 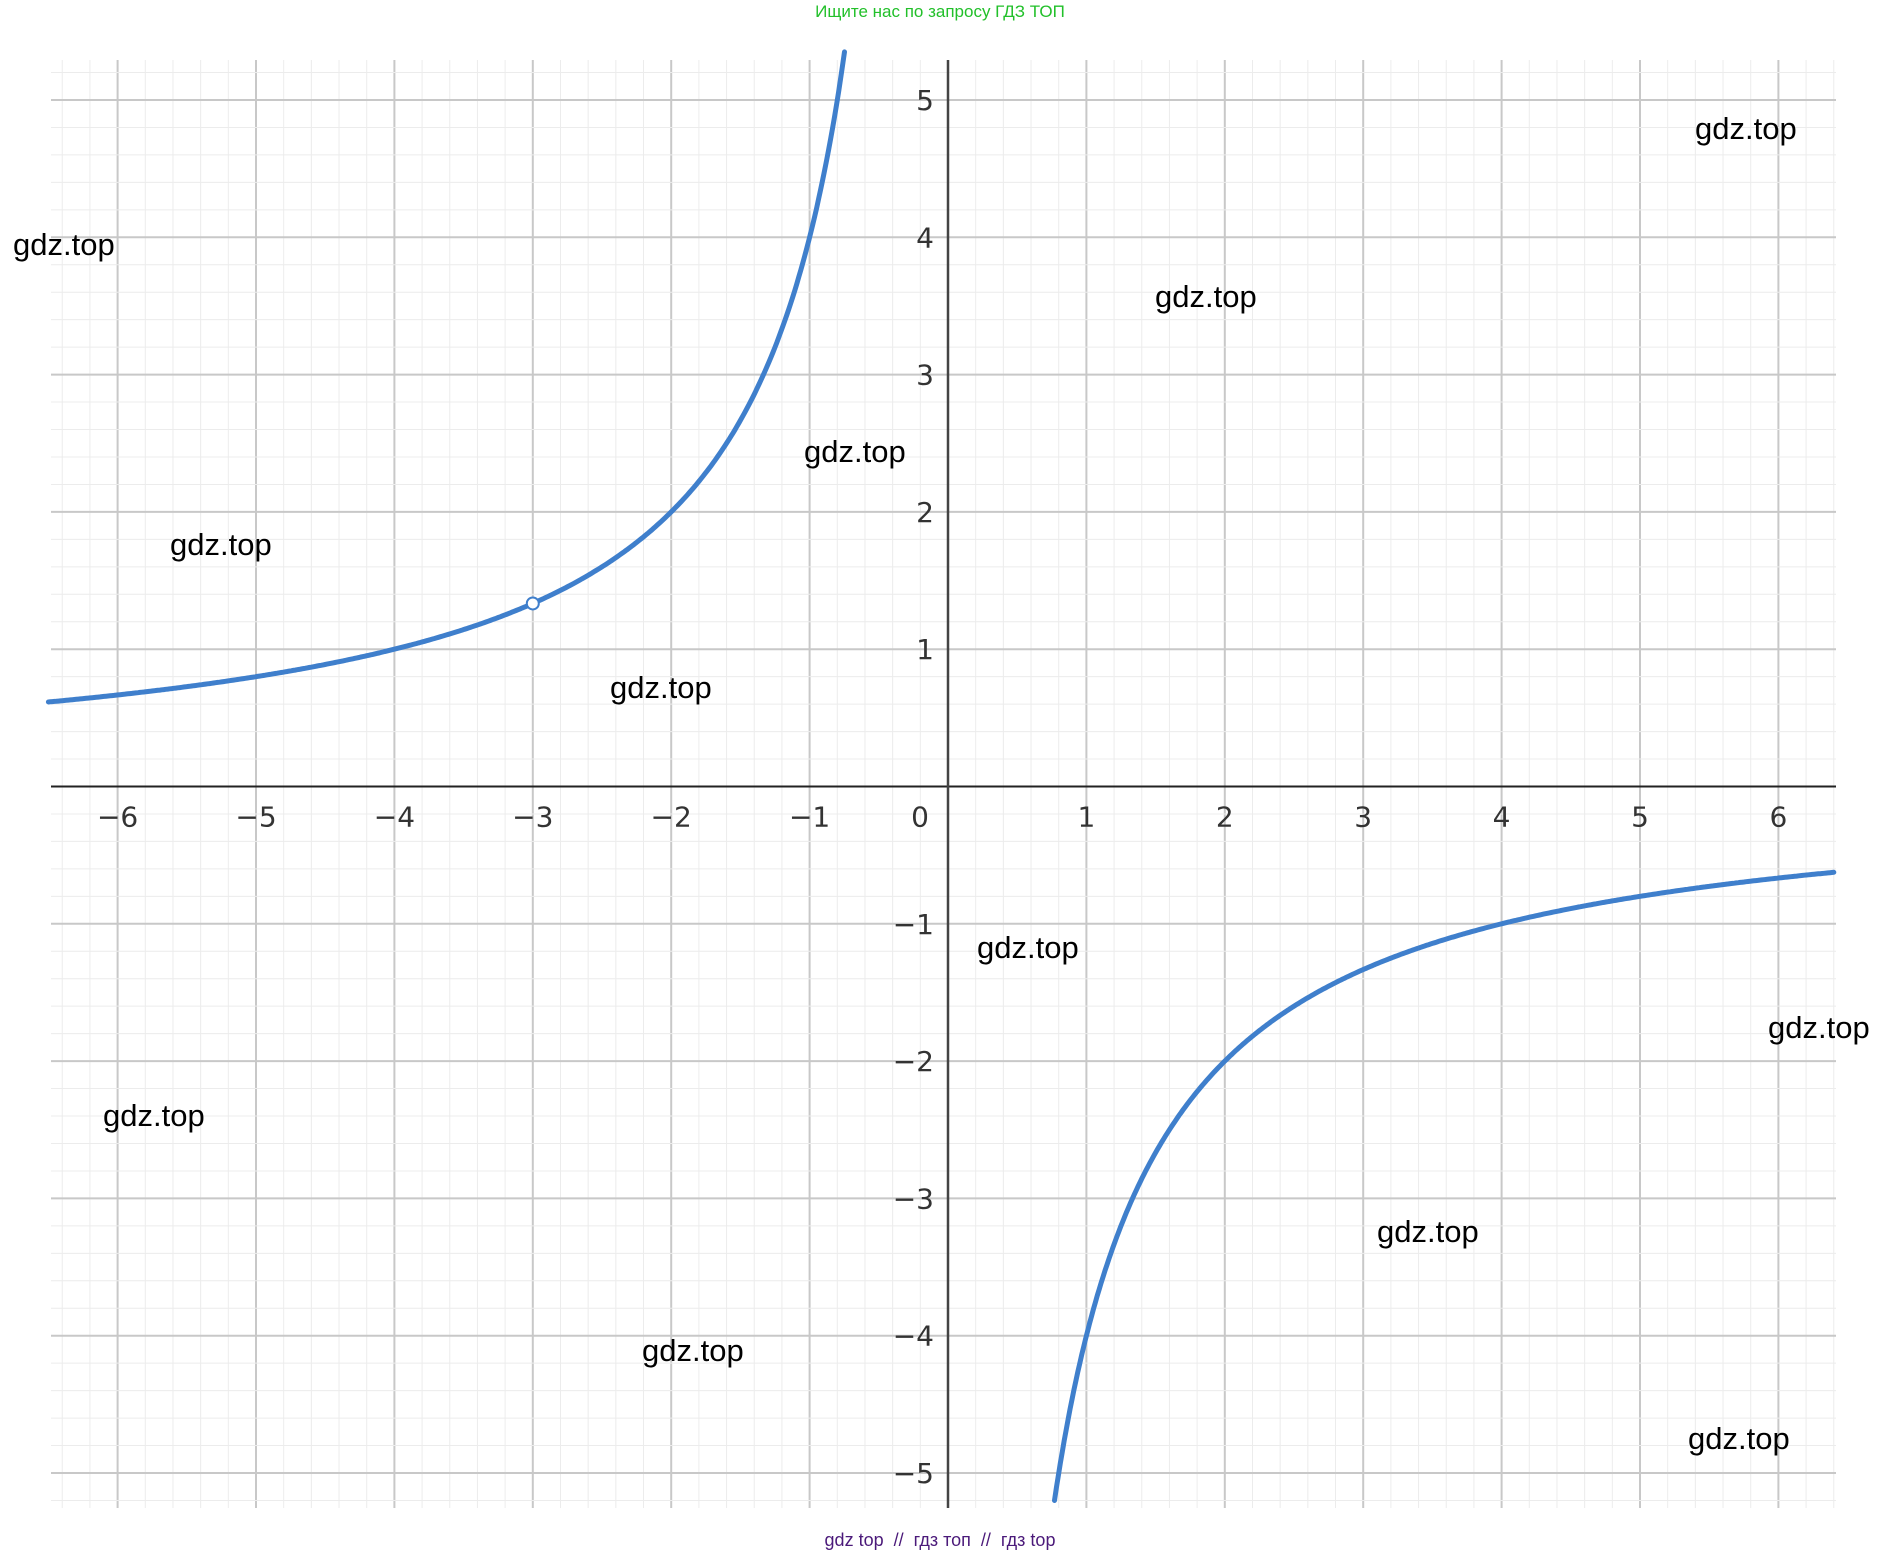 I want to click on y-tick-label: −4, so click(x=913, y=1336).